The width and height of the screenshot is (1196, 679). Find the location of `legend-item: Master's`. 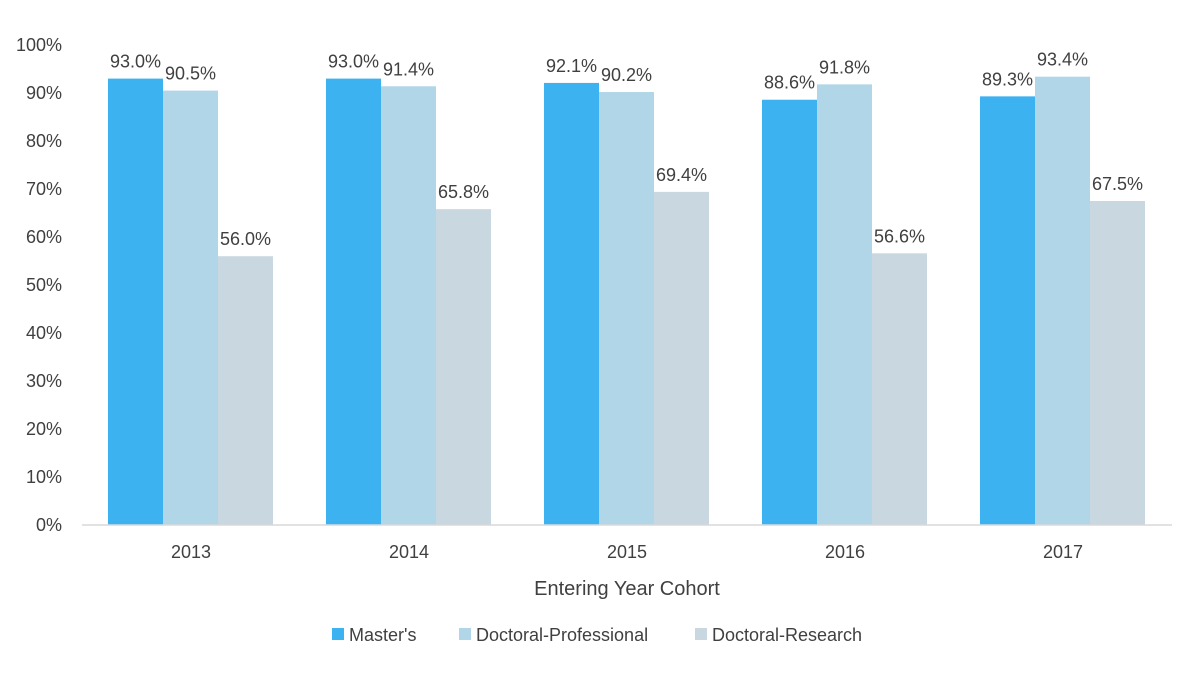

legend-item: Master's is located at coordinates (374, 635).